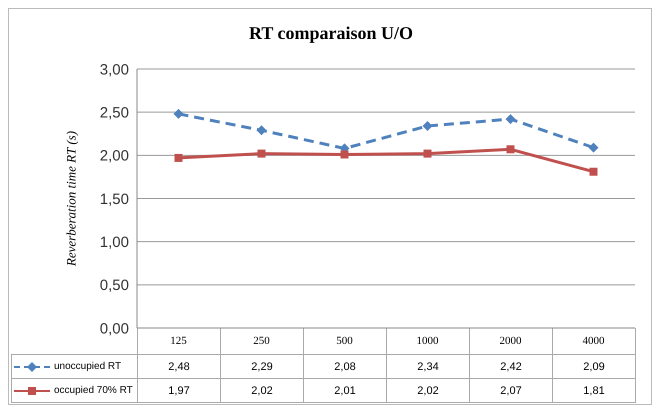  I want to click on x-tick-label: 500, so click(345, 340).